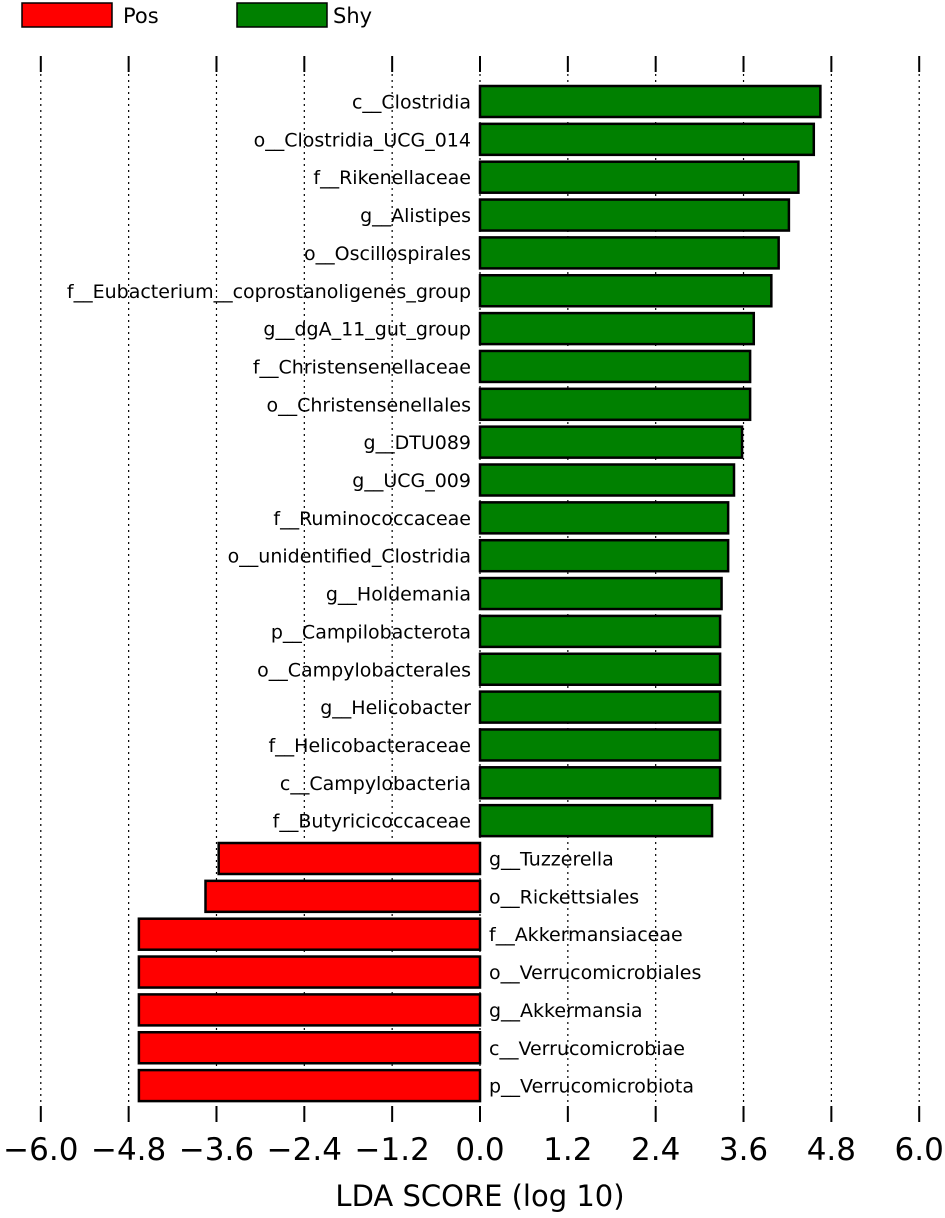 The image size is (945, 1218). Describe the element at coordinates (591, 1087) in the screenshot. I see `bar-label: p__Verrucomicrobiota` at that location.